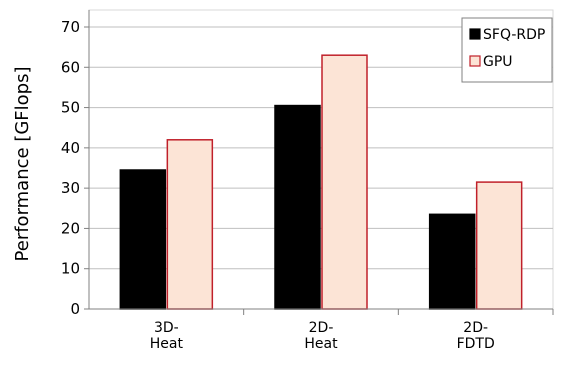 The height and width of the screenshot is (368, 567). Describe the element at coordinates (507, 50) in the screenshot. I see `legend: SFQ-RDP GPU` at that location.